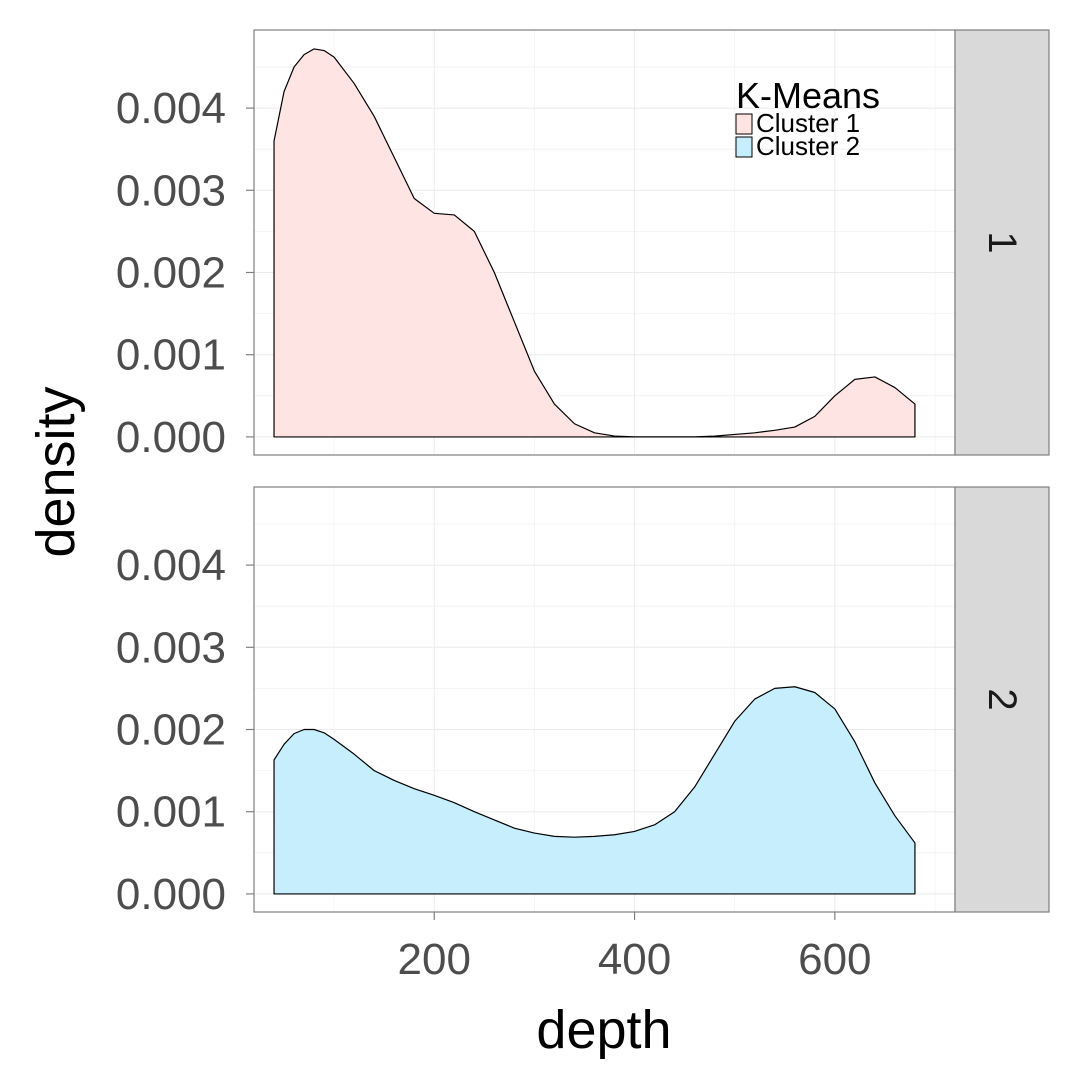 This screenshot has height=1080, width=1080. I want to click on facet-strip-label: 2, so click(1002, 699).